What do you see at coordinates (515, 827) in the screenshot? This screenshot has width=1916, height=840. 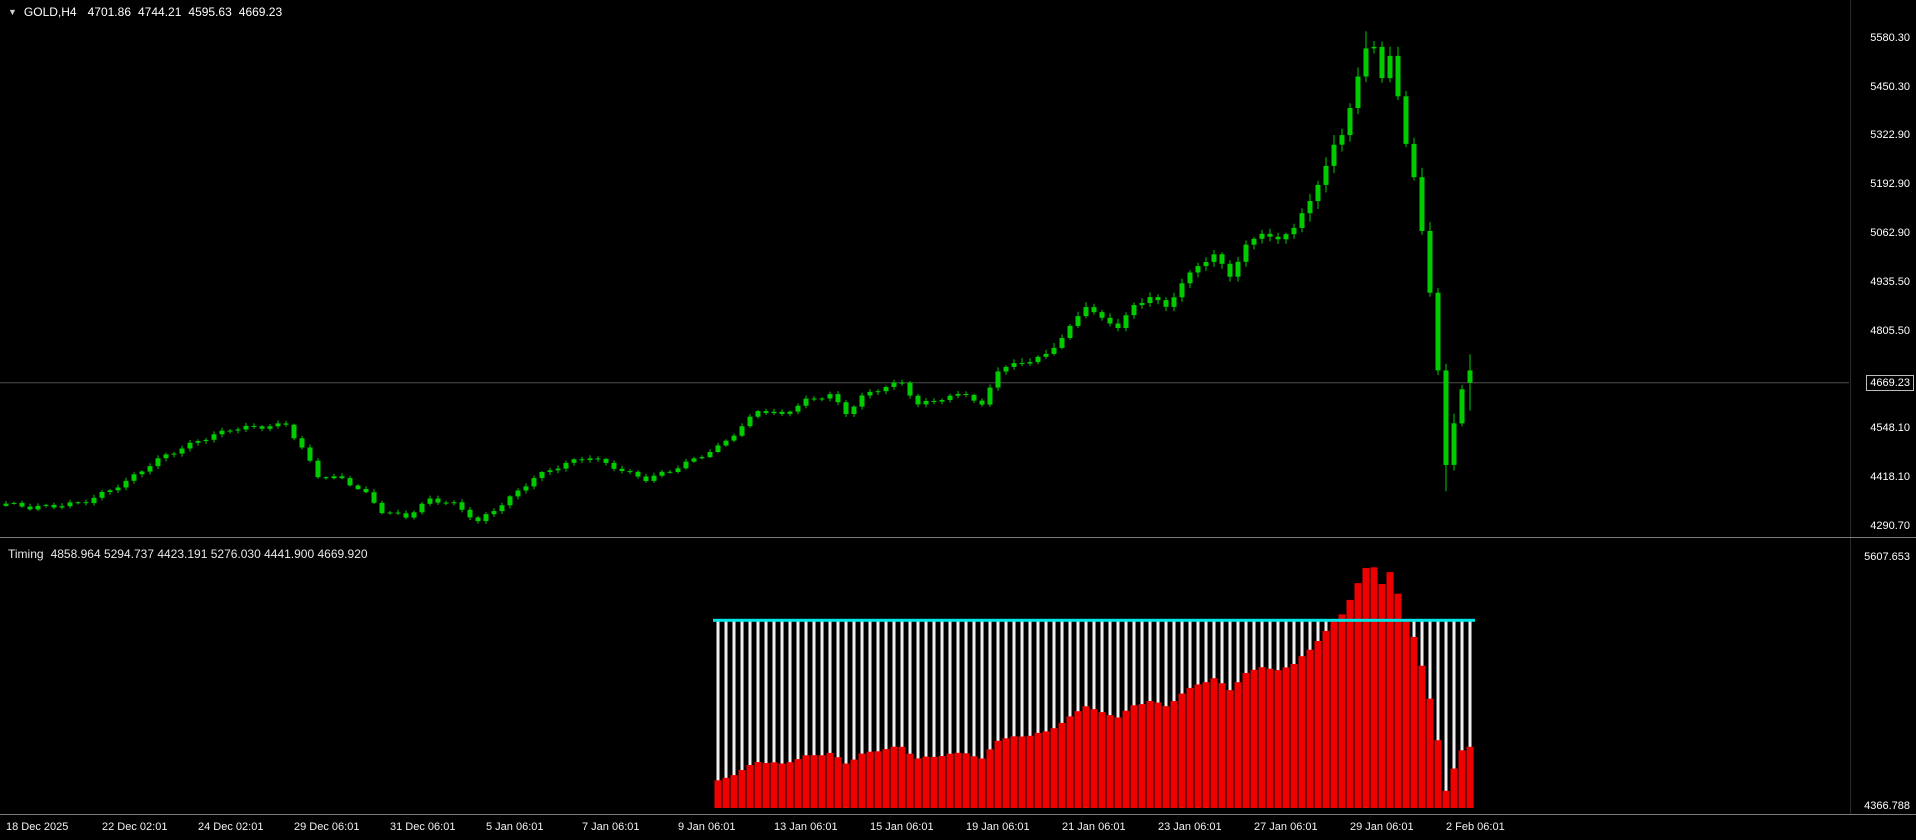 I see `time-tick-label: 5 Jan 06:01` at bounding box center [515, 827].